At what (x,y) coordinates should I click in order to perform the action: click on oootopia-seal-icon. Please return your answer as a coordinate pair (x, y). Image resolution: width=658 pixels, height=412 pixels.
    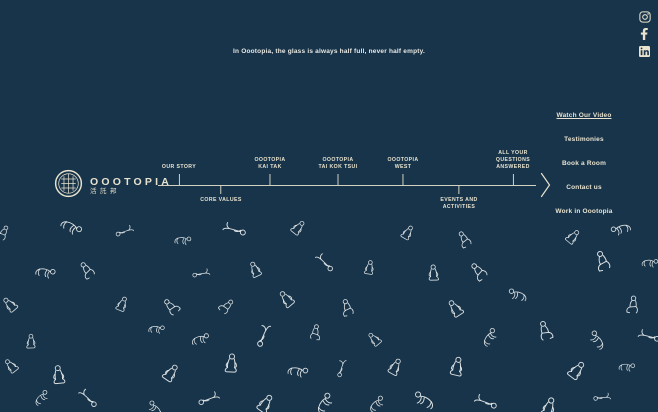
    Looking at the image, I should click on (68, 186).